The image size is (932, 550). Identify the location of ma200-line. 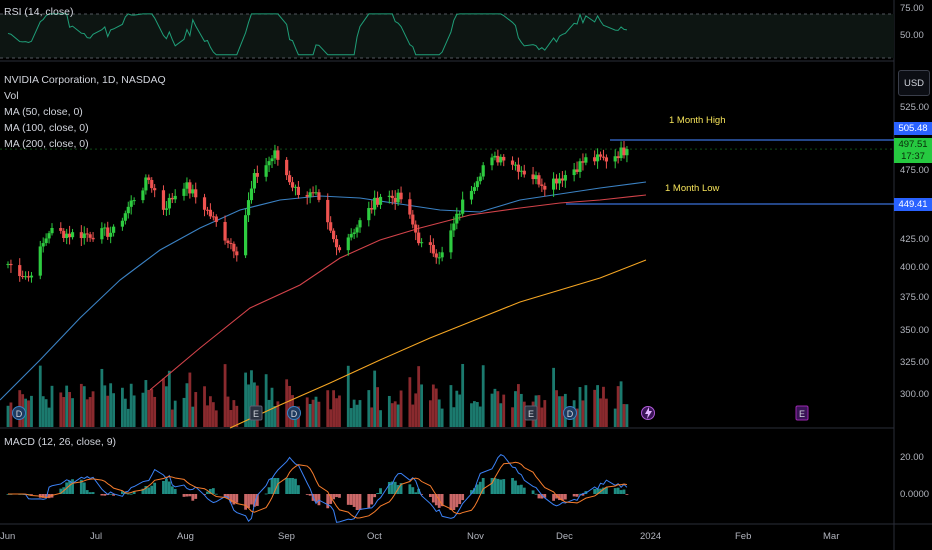
(438, 344).